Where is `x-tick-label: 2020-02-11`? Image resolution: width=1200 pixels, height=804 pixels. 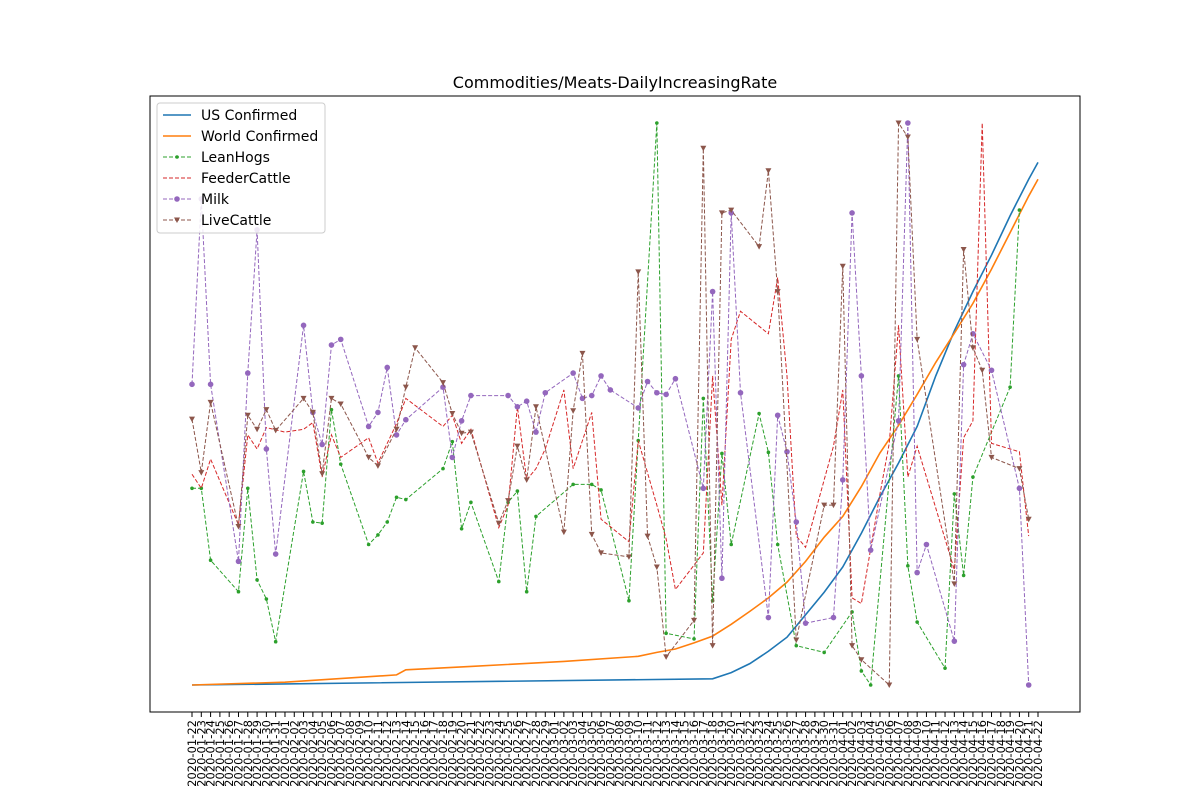 x-tick-label: 2020-02-11 is located at coordinates (378, 753).